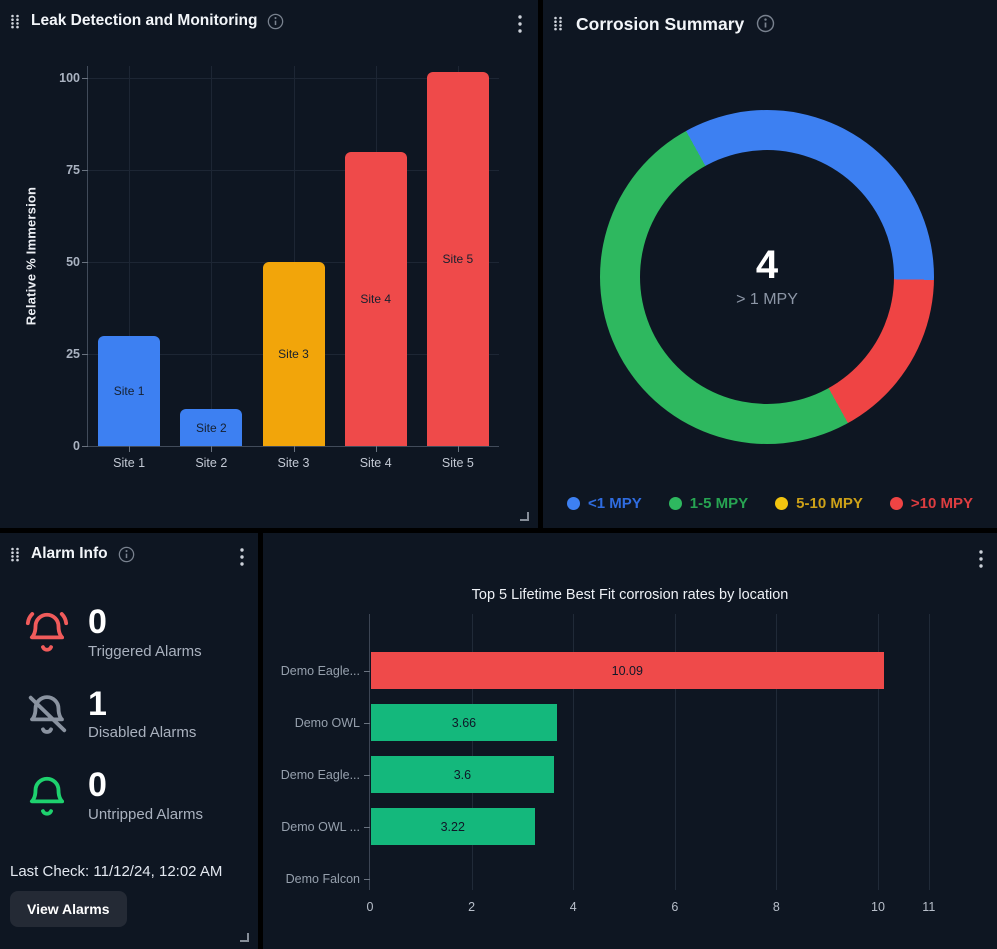 The height and width of the screenshot is (949, 997). What do you see at coordinates (770, 503) in the screenshot?
I see `donut-legend: <1 MPY 1-5 MPY 5-10 MPY >10 MPY` at bounding box center [770, 503].